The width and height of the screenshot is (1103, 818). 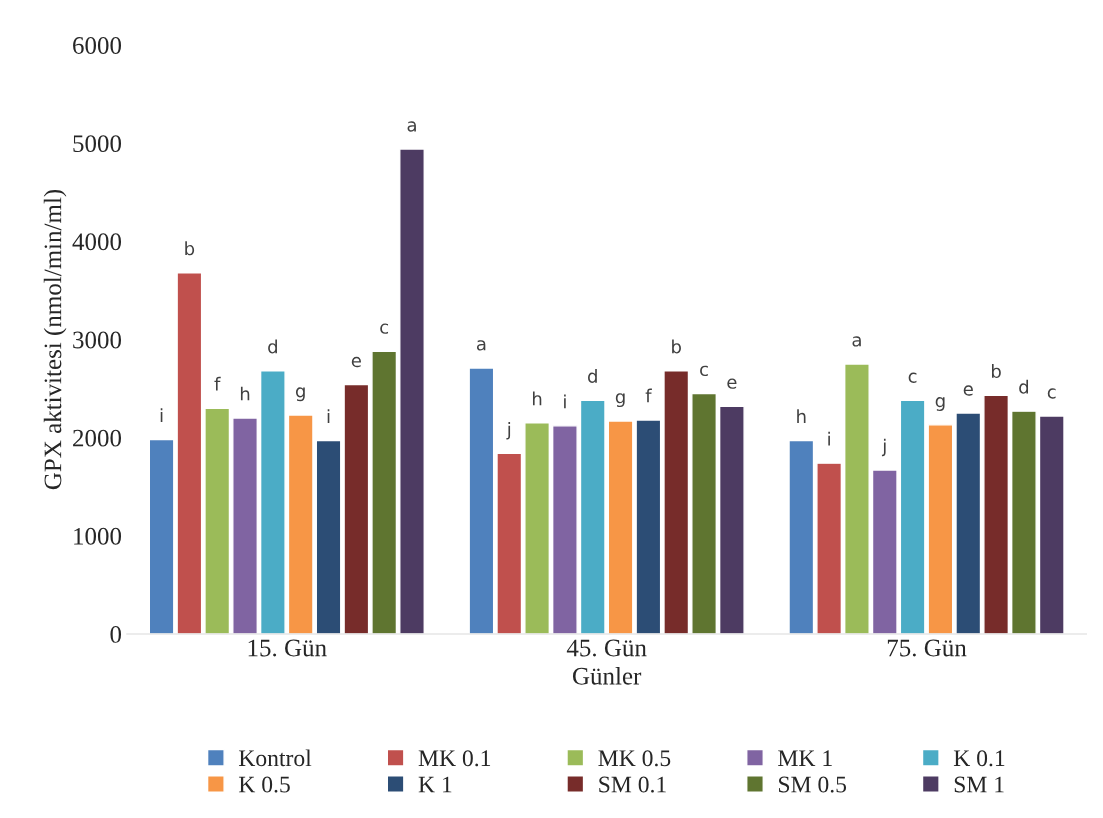 What do you see at coordinates (264, 784) in the screenshot?
I see `legend-label: K 0.5` at bounding box center [264, 784].